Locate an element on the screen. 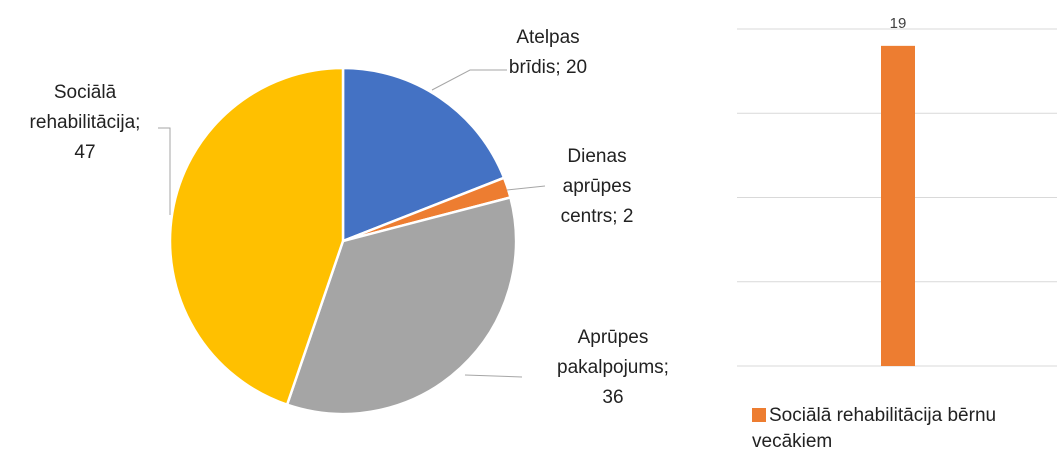 This screenshot has height=455, width=1057. data-label: 47 is located at coordinates (84, 152).